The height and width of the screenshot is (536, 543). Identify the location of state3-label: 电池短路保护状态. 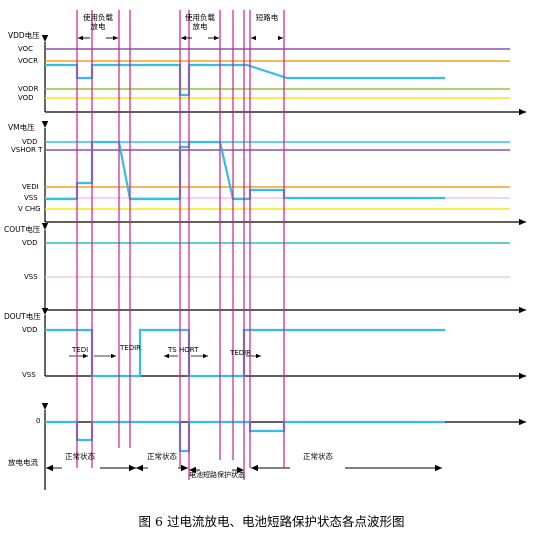
(217, 475).